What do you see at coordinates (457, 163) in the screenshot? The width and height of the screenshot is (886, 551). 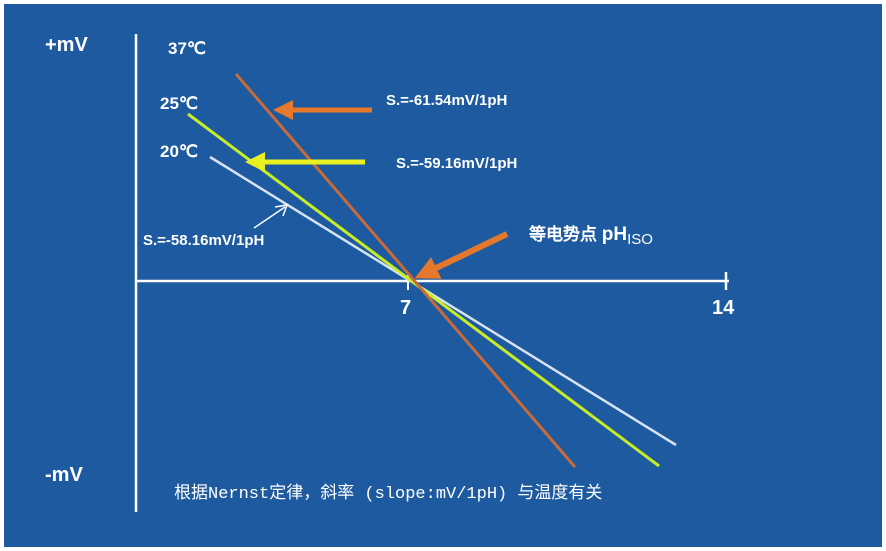 I see `slope-label-25c: S.=-59.16mV/1pH` at bounding box center [457, 163].